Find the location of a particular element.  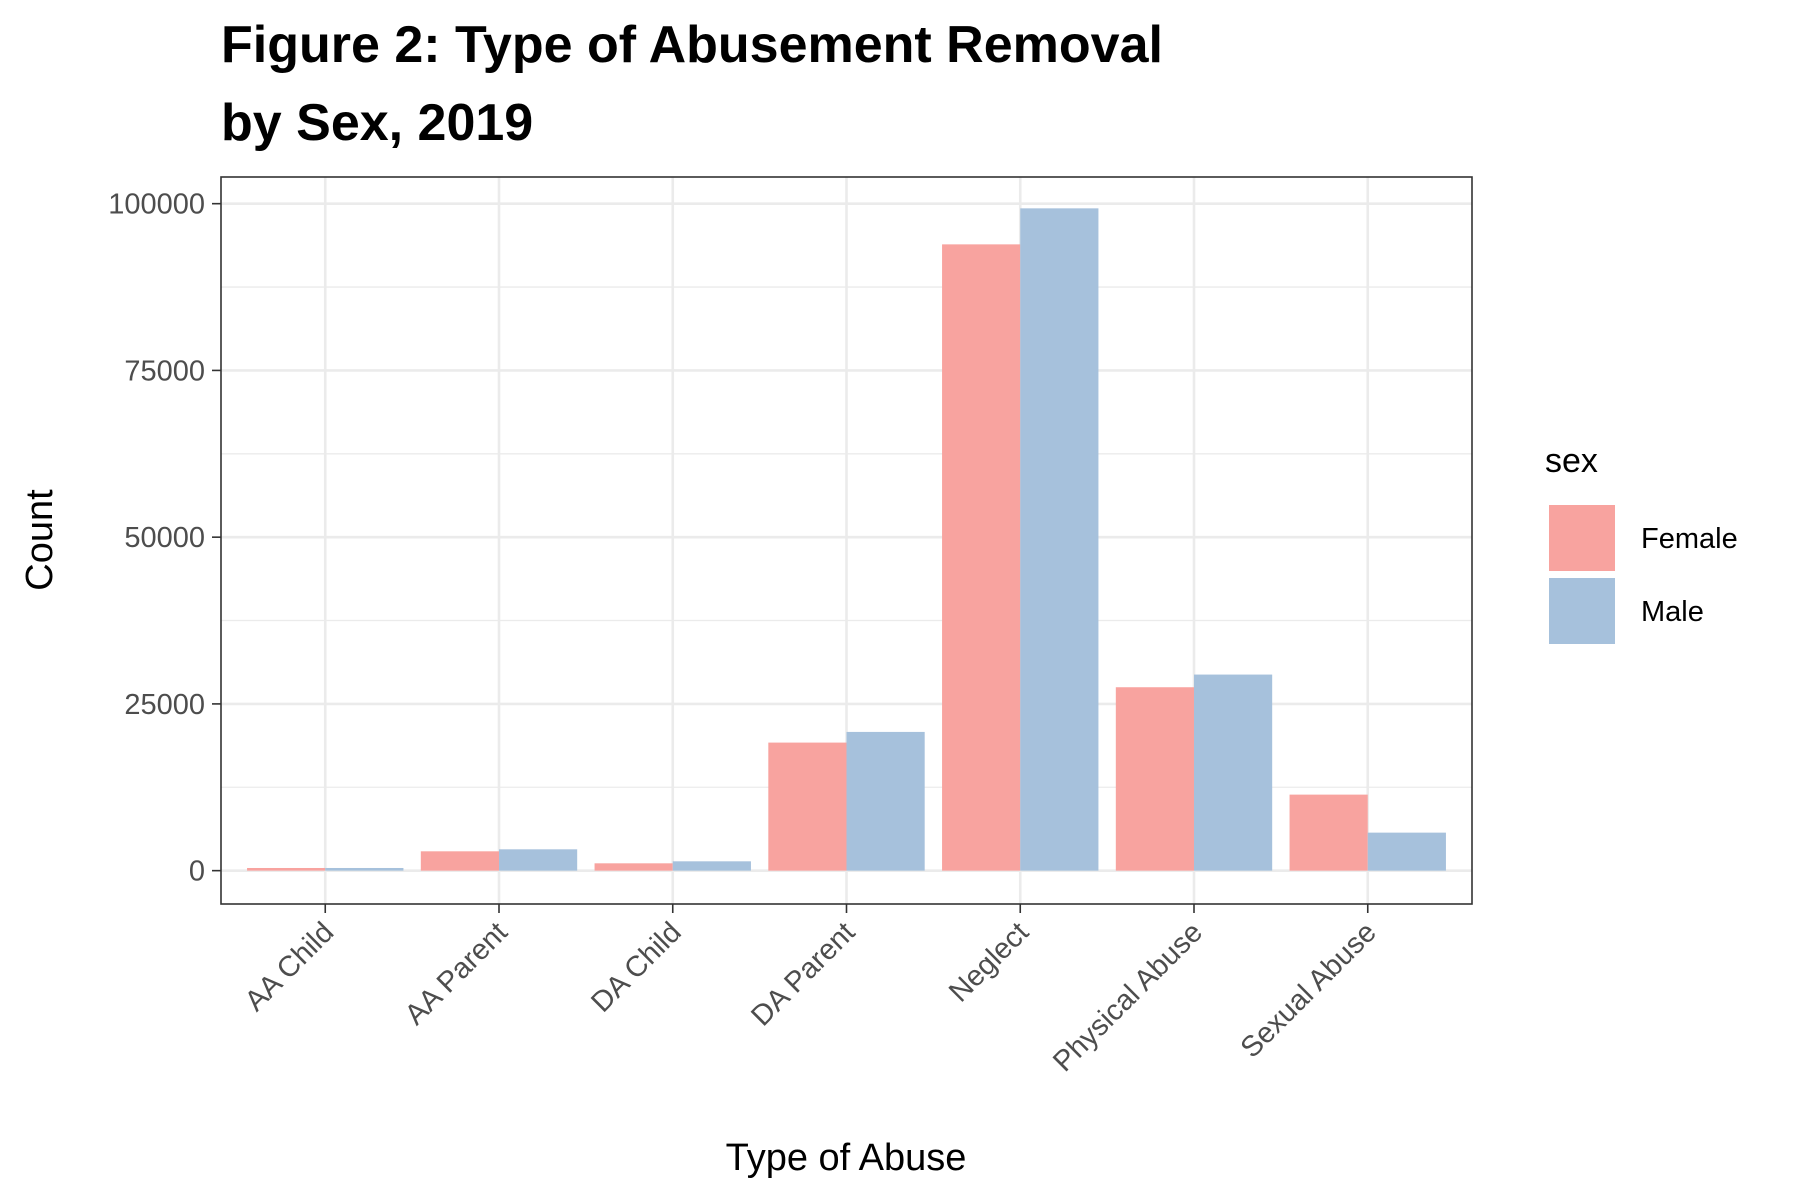

y-axis: 0 25000 50000 75000 100000 is located at coordinates (164, 538).